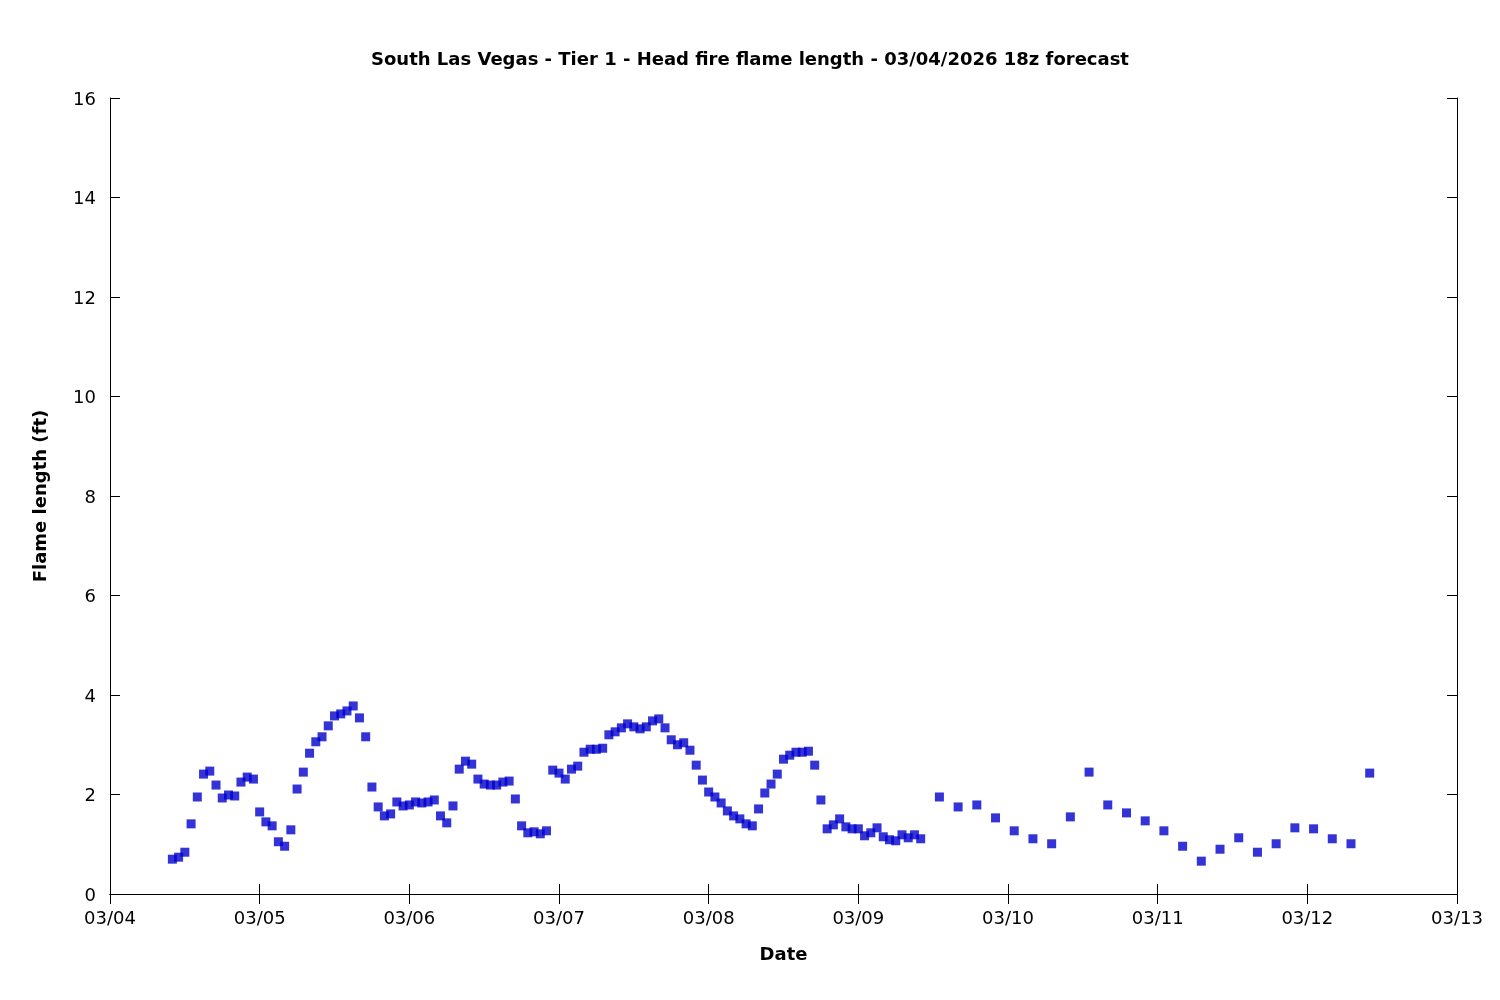  I want to click on y-tick-label: 16, so click(84, 98).